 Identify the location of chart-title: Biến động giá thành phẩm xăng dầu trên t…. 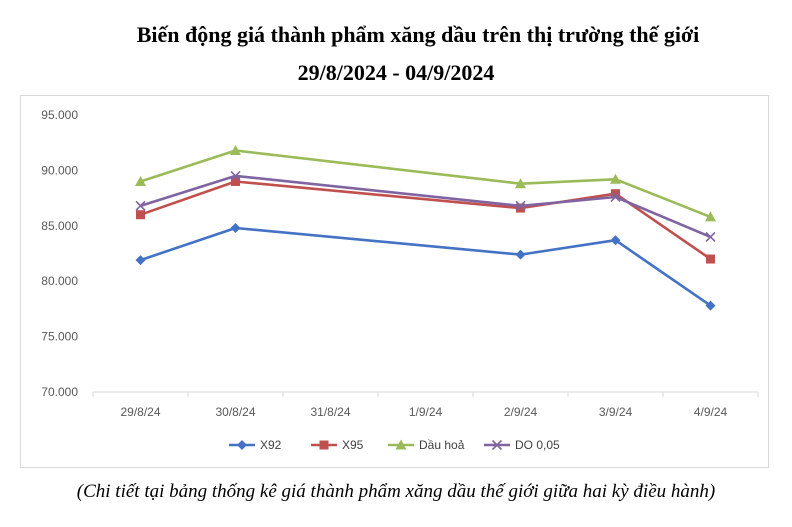
(418, 34).